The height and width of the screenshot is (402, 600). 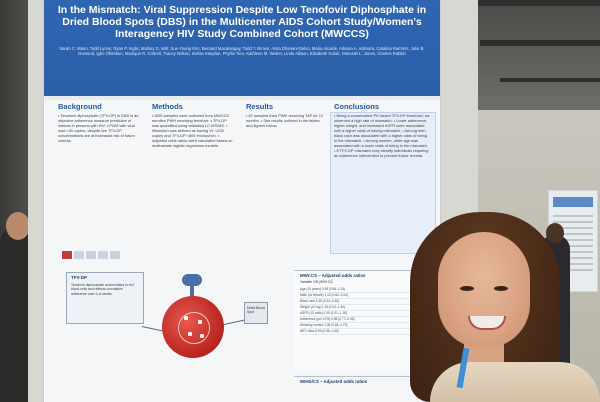 What do you see at coordinates (316, 282) in the screenshot?
I see `table-header: Variable OR (95% CI)` at bounding box center [316, 282].